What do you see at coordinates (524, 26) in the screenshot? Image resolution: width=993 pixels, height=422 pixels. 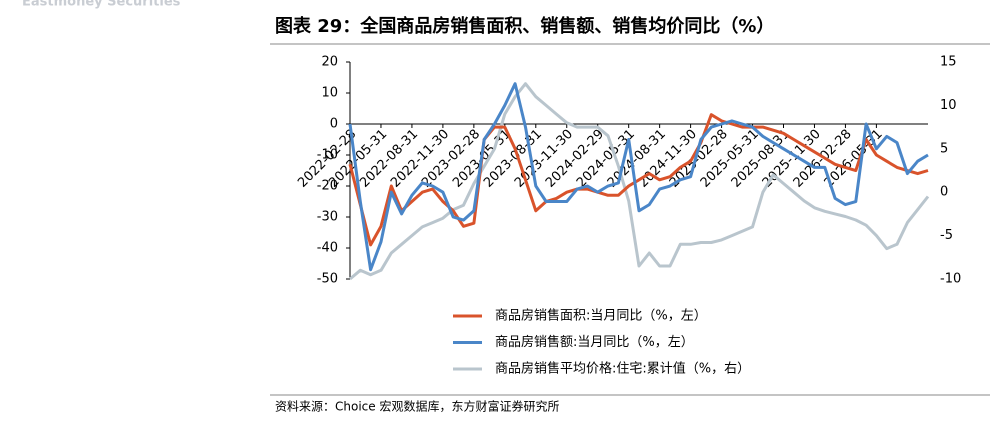 I see `chart-title: 图表 29：全国商品房销售面积、销售额、销售均价同比（%）` at bounding box center [524, 26].